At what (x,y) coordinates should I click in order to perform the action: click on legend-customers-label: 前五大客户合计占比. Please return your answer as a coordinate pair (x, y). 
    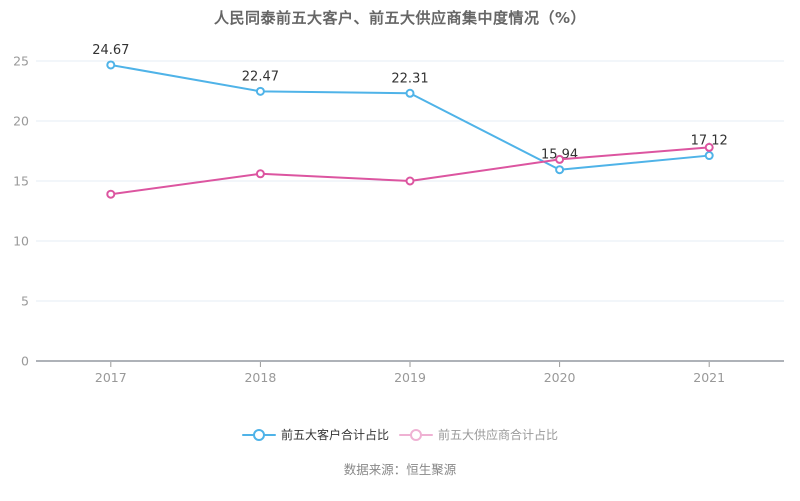
    Looking at the image, I should click on (334, 435).